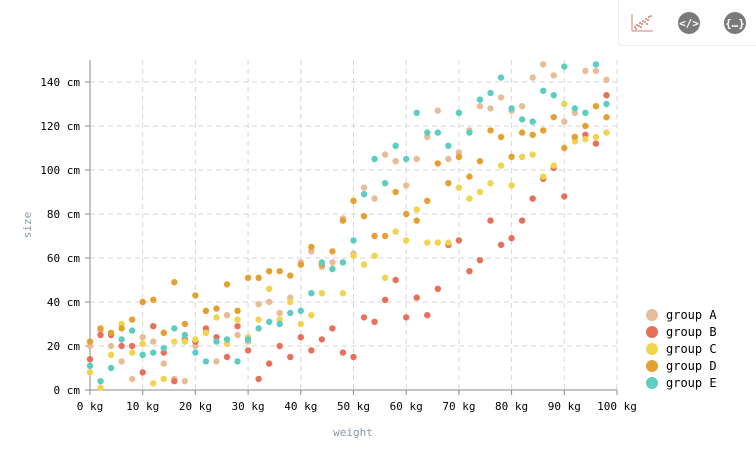 This screenshot has width=756, height=460. What do you see at coordinates (691, 366) in the screenshot?
I see `legend-label: group D` at bounding box center [691, 366].